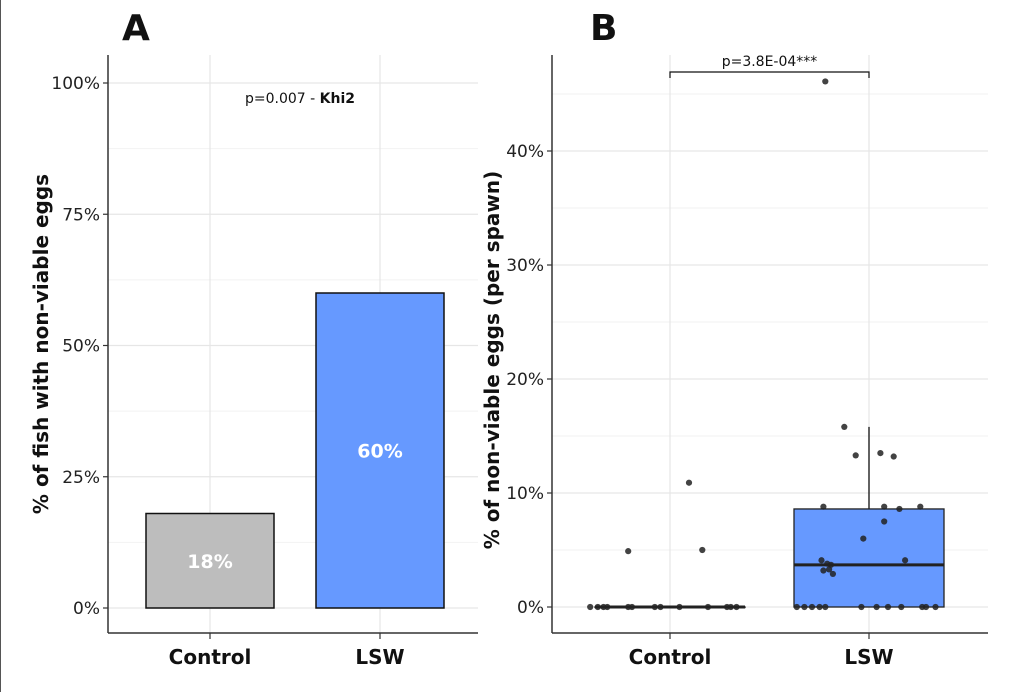  I want to click on y-tick-label: 50%, so click(81, 347).